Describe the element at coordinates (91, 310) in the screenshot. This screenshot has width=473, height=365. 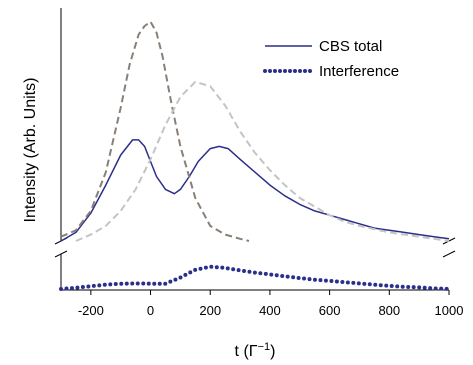
I see `x-tick-label: -200` at that location.